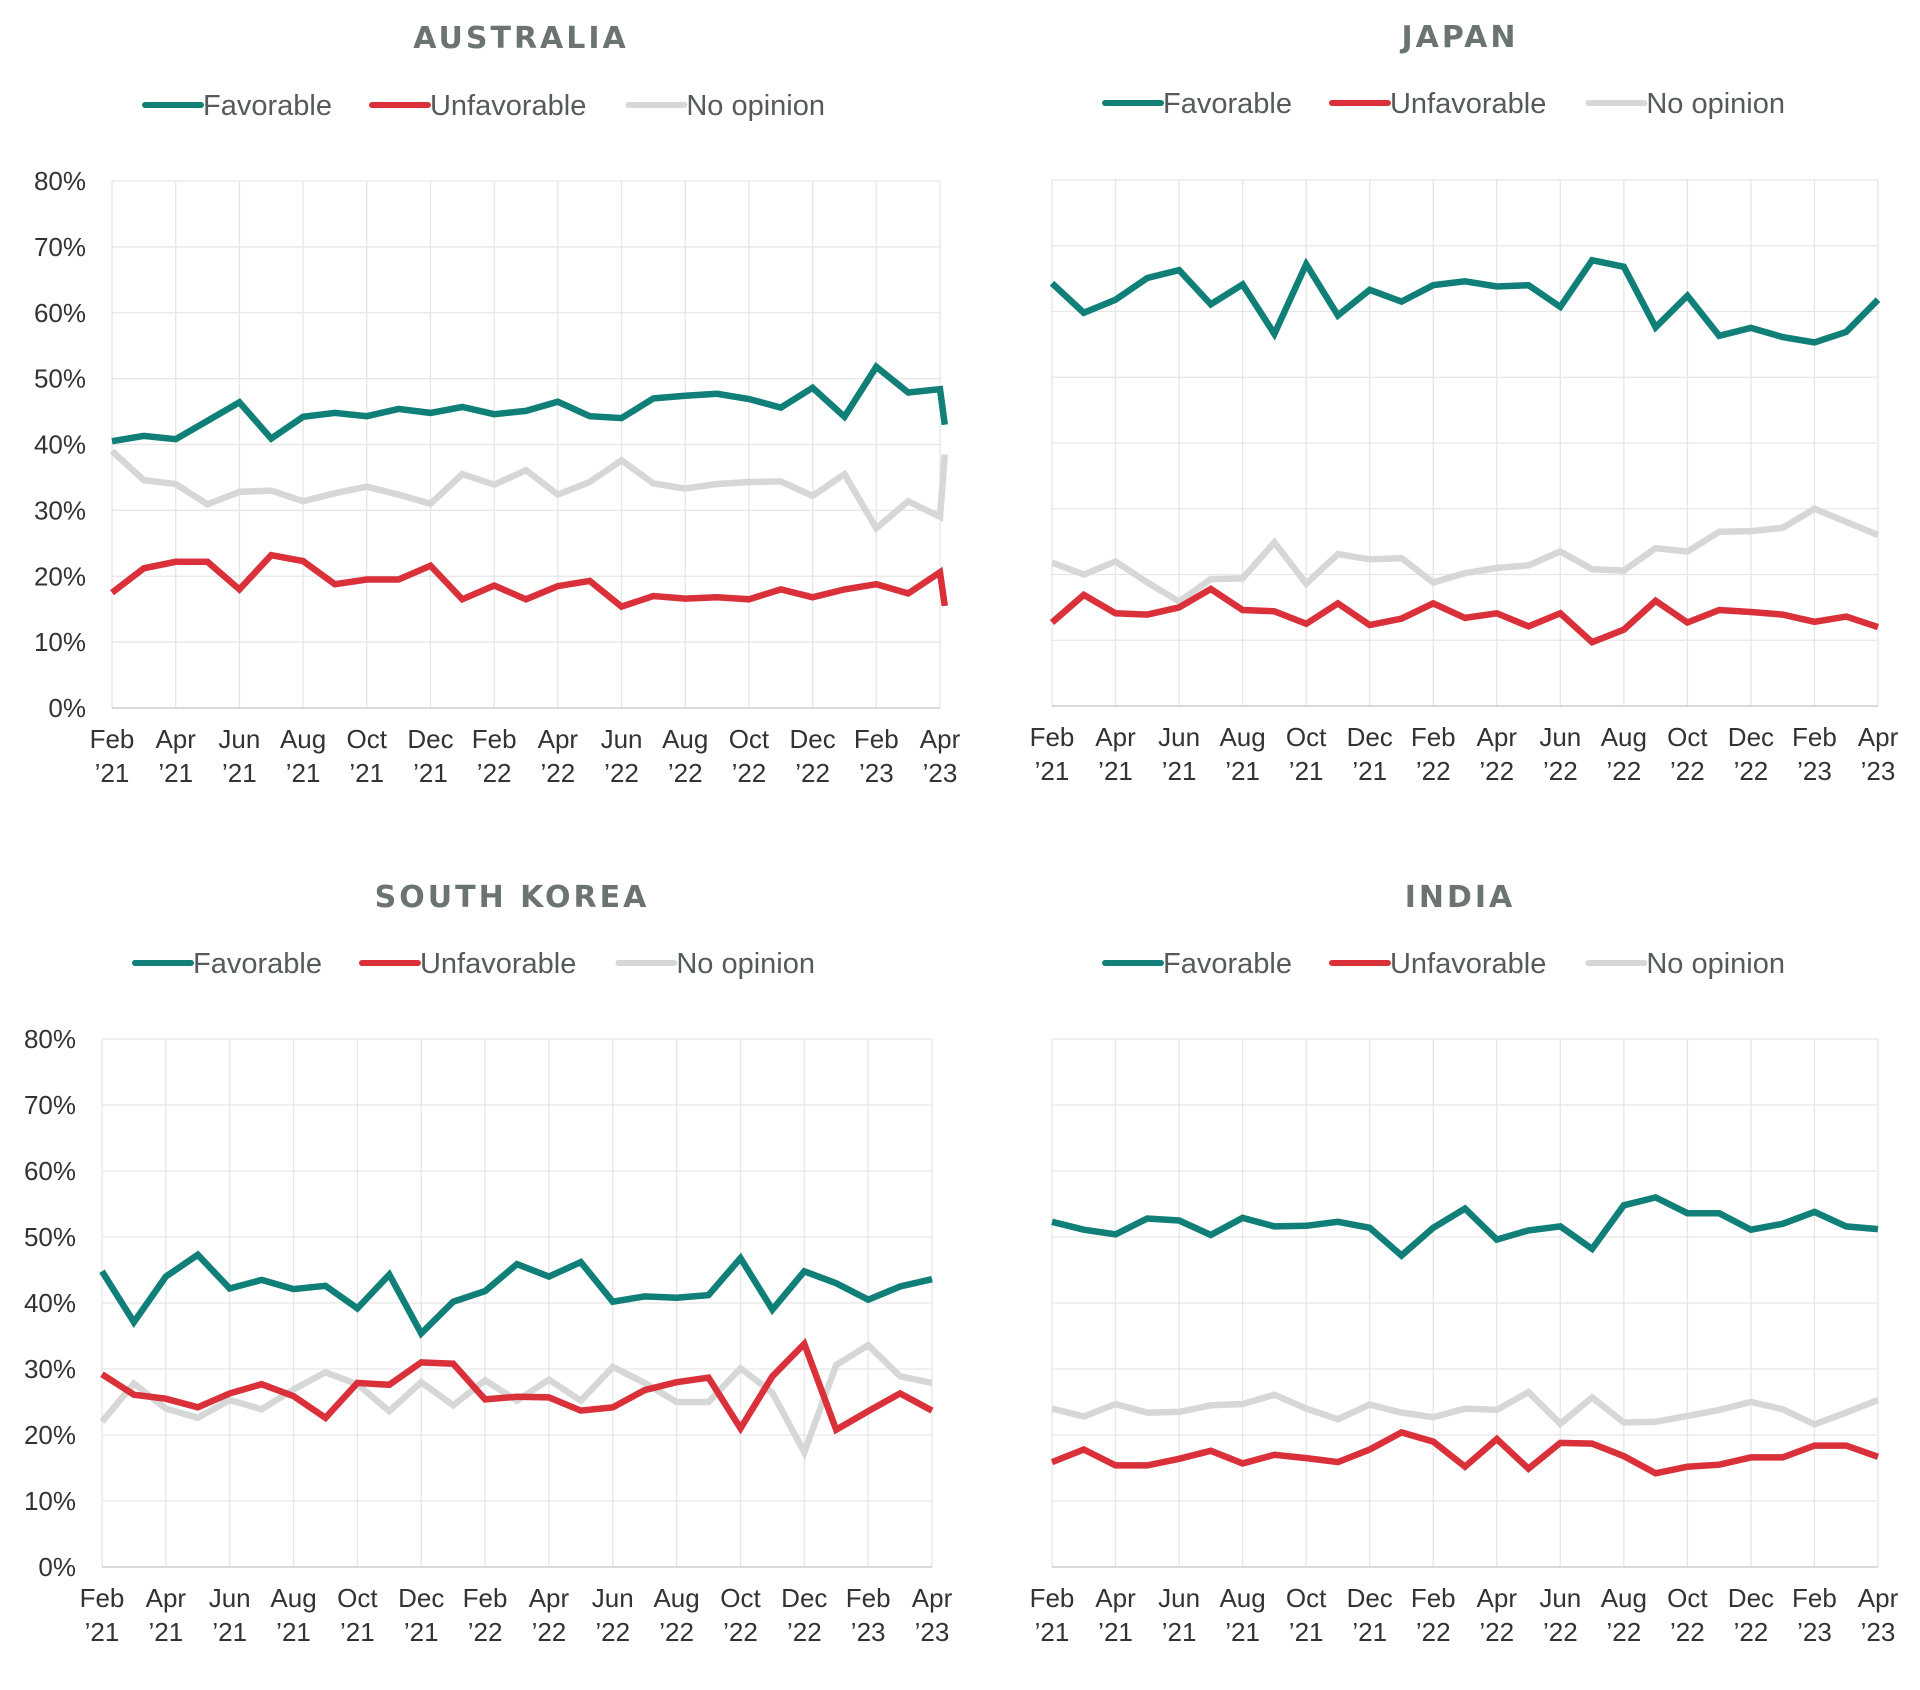  What do you see at coordinates (512, 897) in the screenshot?
I see `chart-title: SOUTH KOREA` at bounding box center [512, 897].